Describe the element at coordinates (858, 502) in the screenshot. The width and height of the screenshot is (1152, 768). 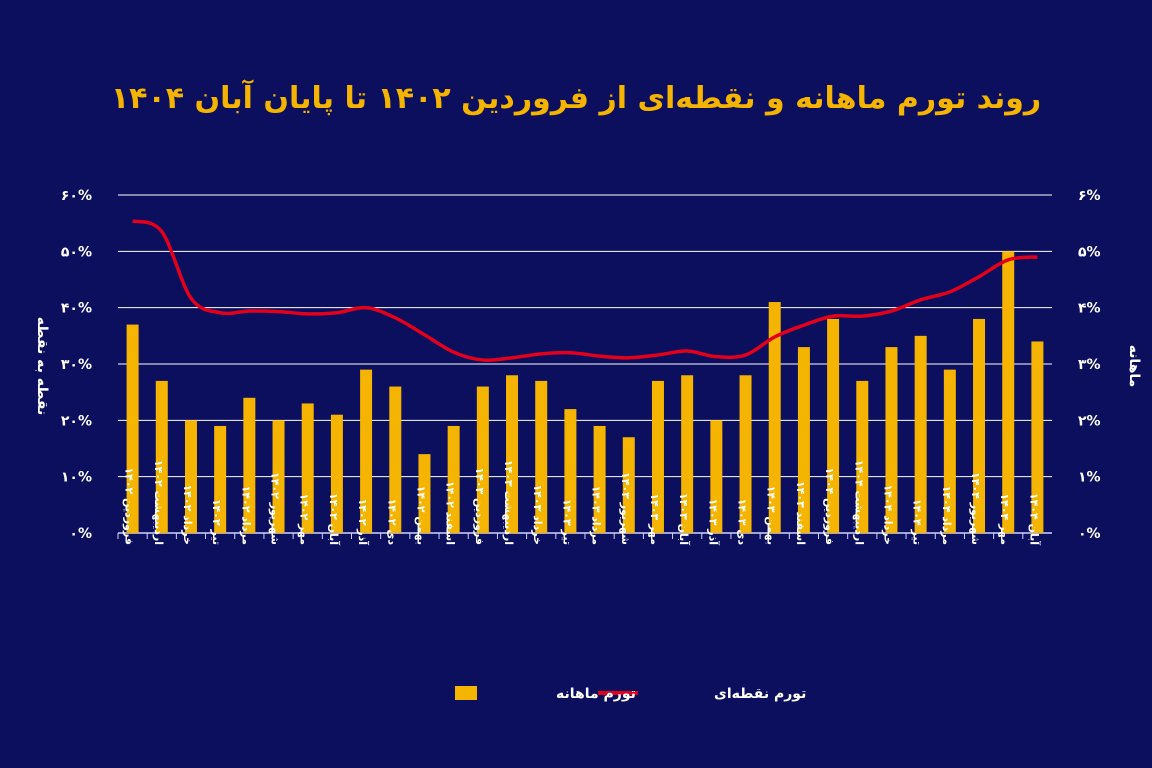
I see `x-tick-label: اردیبهشت ۱۴۰۴` at that location.